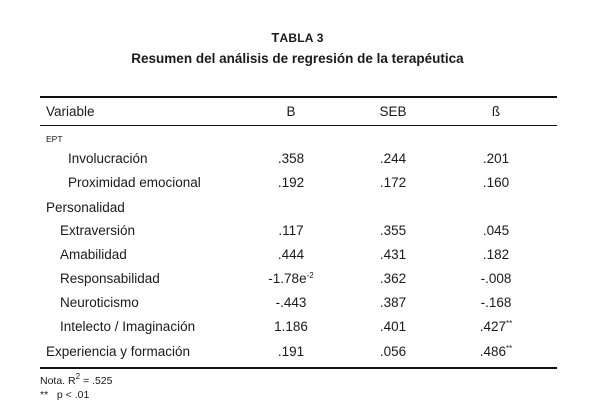  I want to click on row-label: Responsabilidad, so click(110, 278).